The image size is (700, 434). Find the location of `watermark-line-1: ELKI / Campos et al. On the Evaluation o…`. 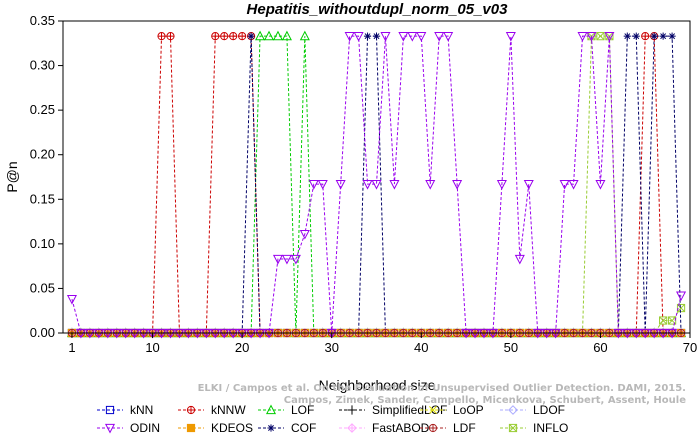

watermark-line-1: ELKI / Campos et al. On the Evaluation o… is located at coordinates (442, 388).